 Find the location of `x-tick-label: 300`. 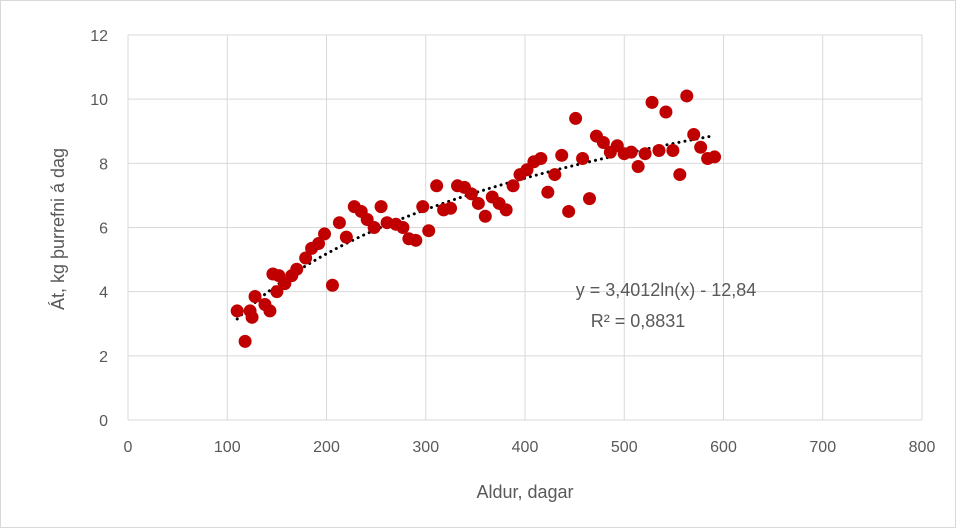

x-tick-label: 300 is located at coordinates (425, 447).